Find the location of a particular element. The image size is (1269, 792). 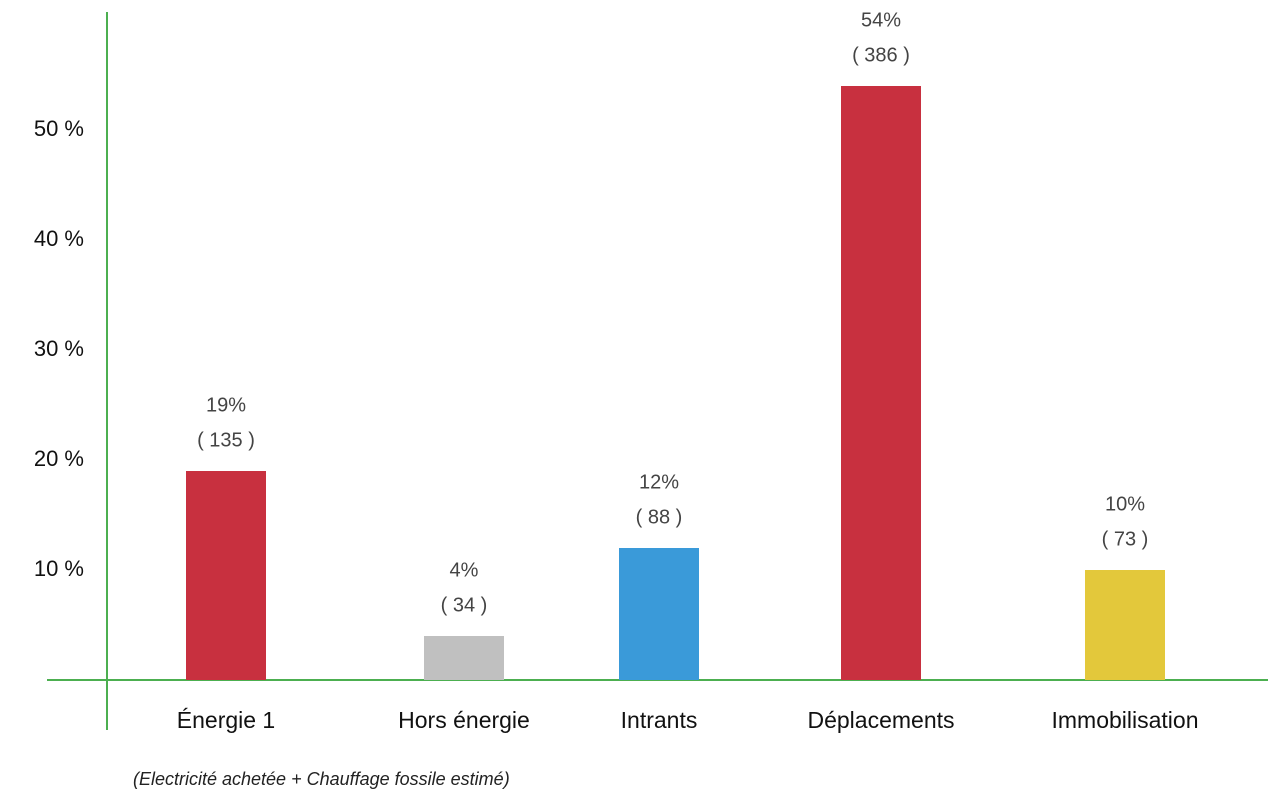

value-label: 4% is located at coordinates (464, 570).